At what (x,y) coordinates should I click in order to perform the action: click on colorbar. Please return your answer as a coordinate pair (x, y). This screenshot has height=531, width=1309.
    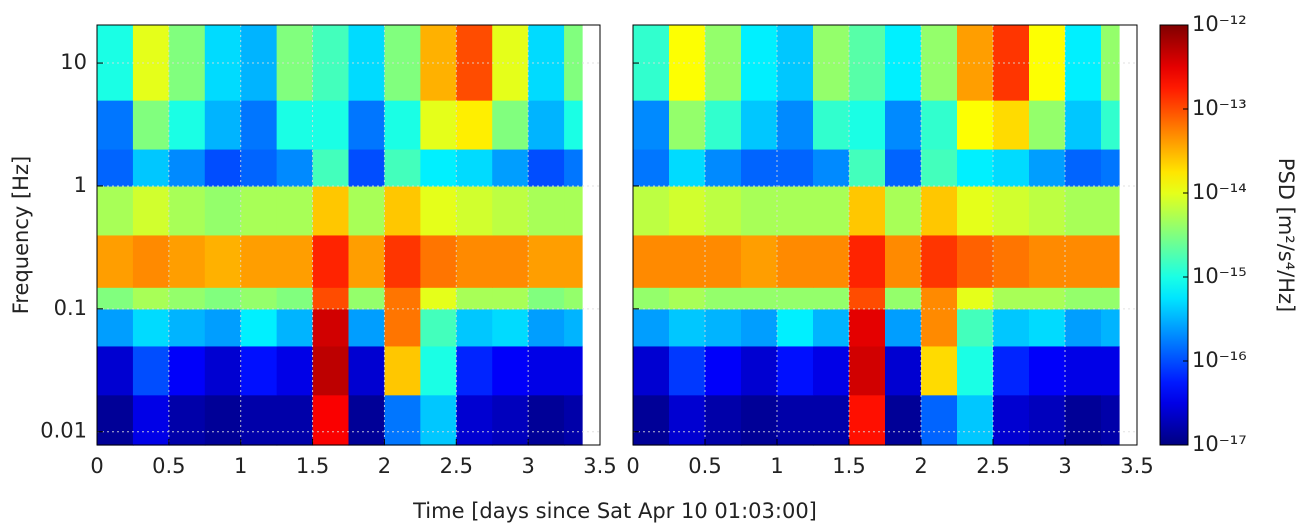
    Looking at the image, I should click on (1174, 235).